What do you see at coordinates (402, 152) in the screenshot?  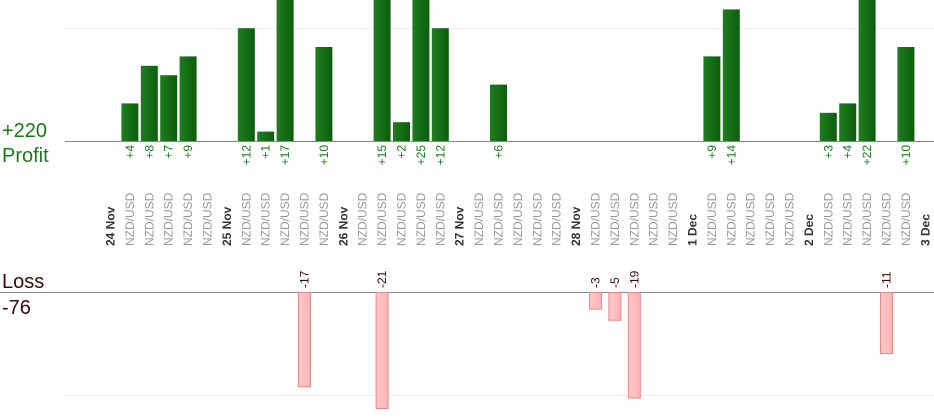 I see `profit-value-label: +2` at bounding box center [402, 152].